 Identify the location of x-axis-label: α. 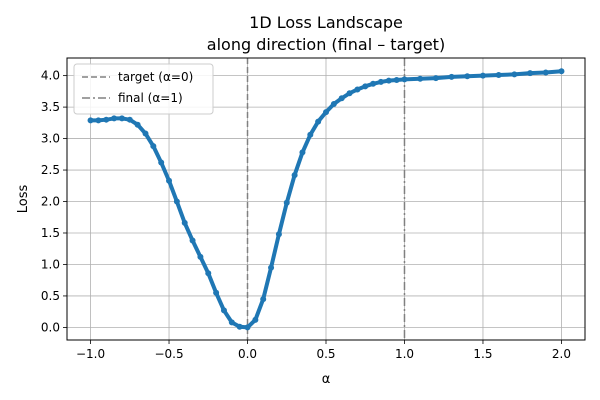
(326, 379).